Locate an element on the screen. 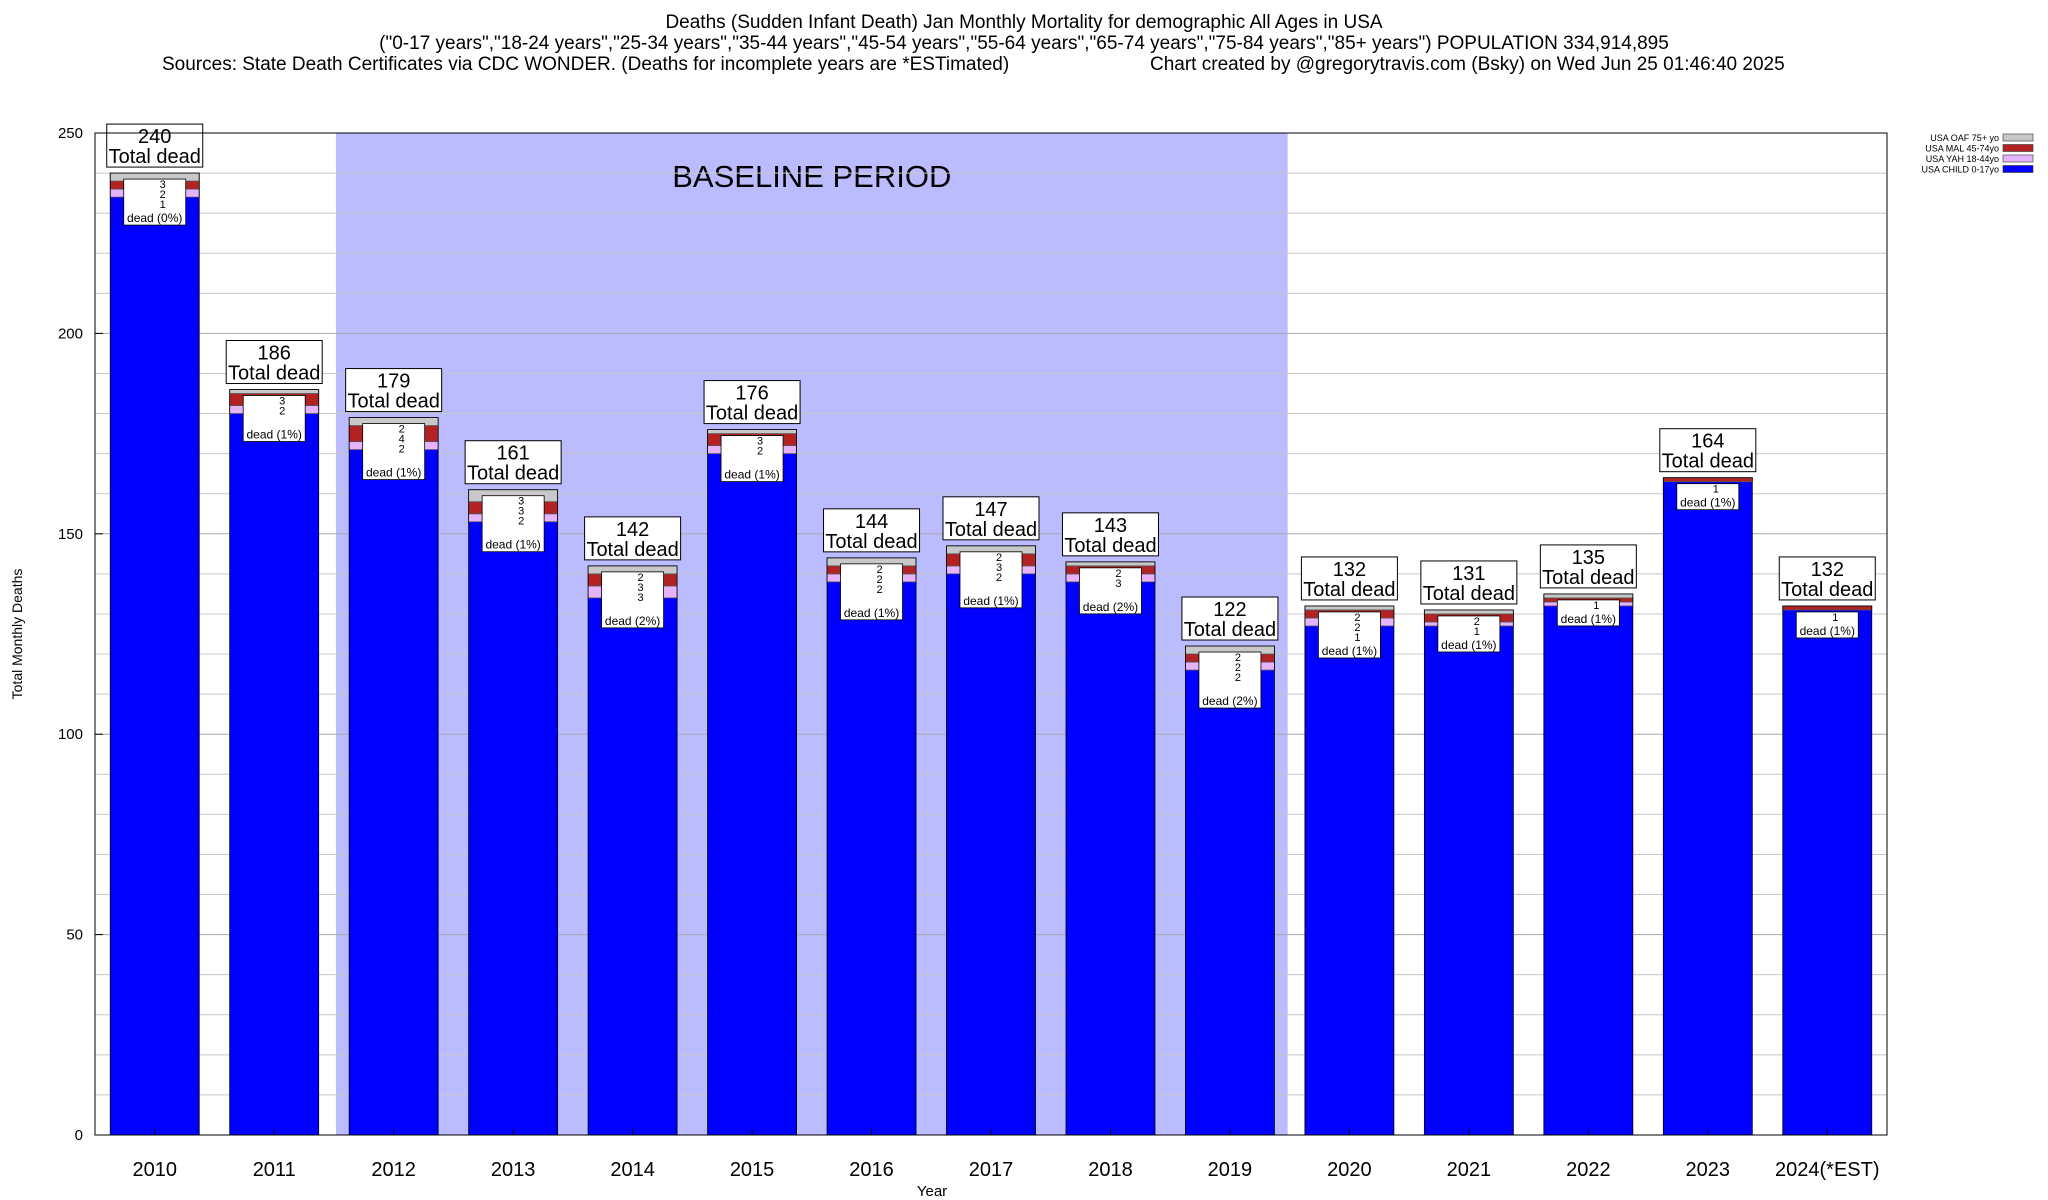 The width and height of the screenshot is (2048, 1200). bar-segment-child-2024(*EST) is located at coordinates (1827, 872).